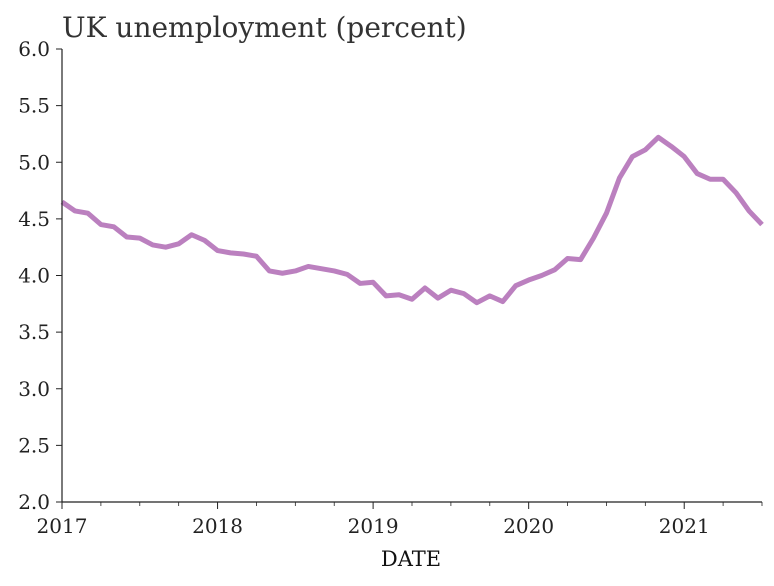  I want to click on x-tick-label: 2019, so click(373, 526).